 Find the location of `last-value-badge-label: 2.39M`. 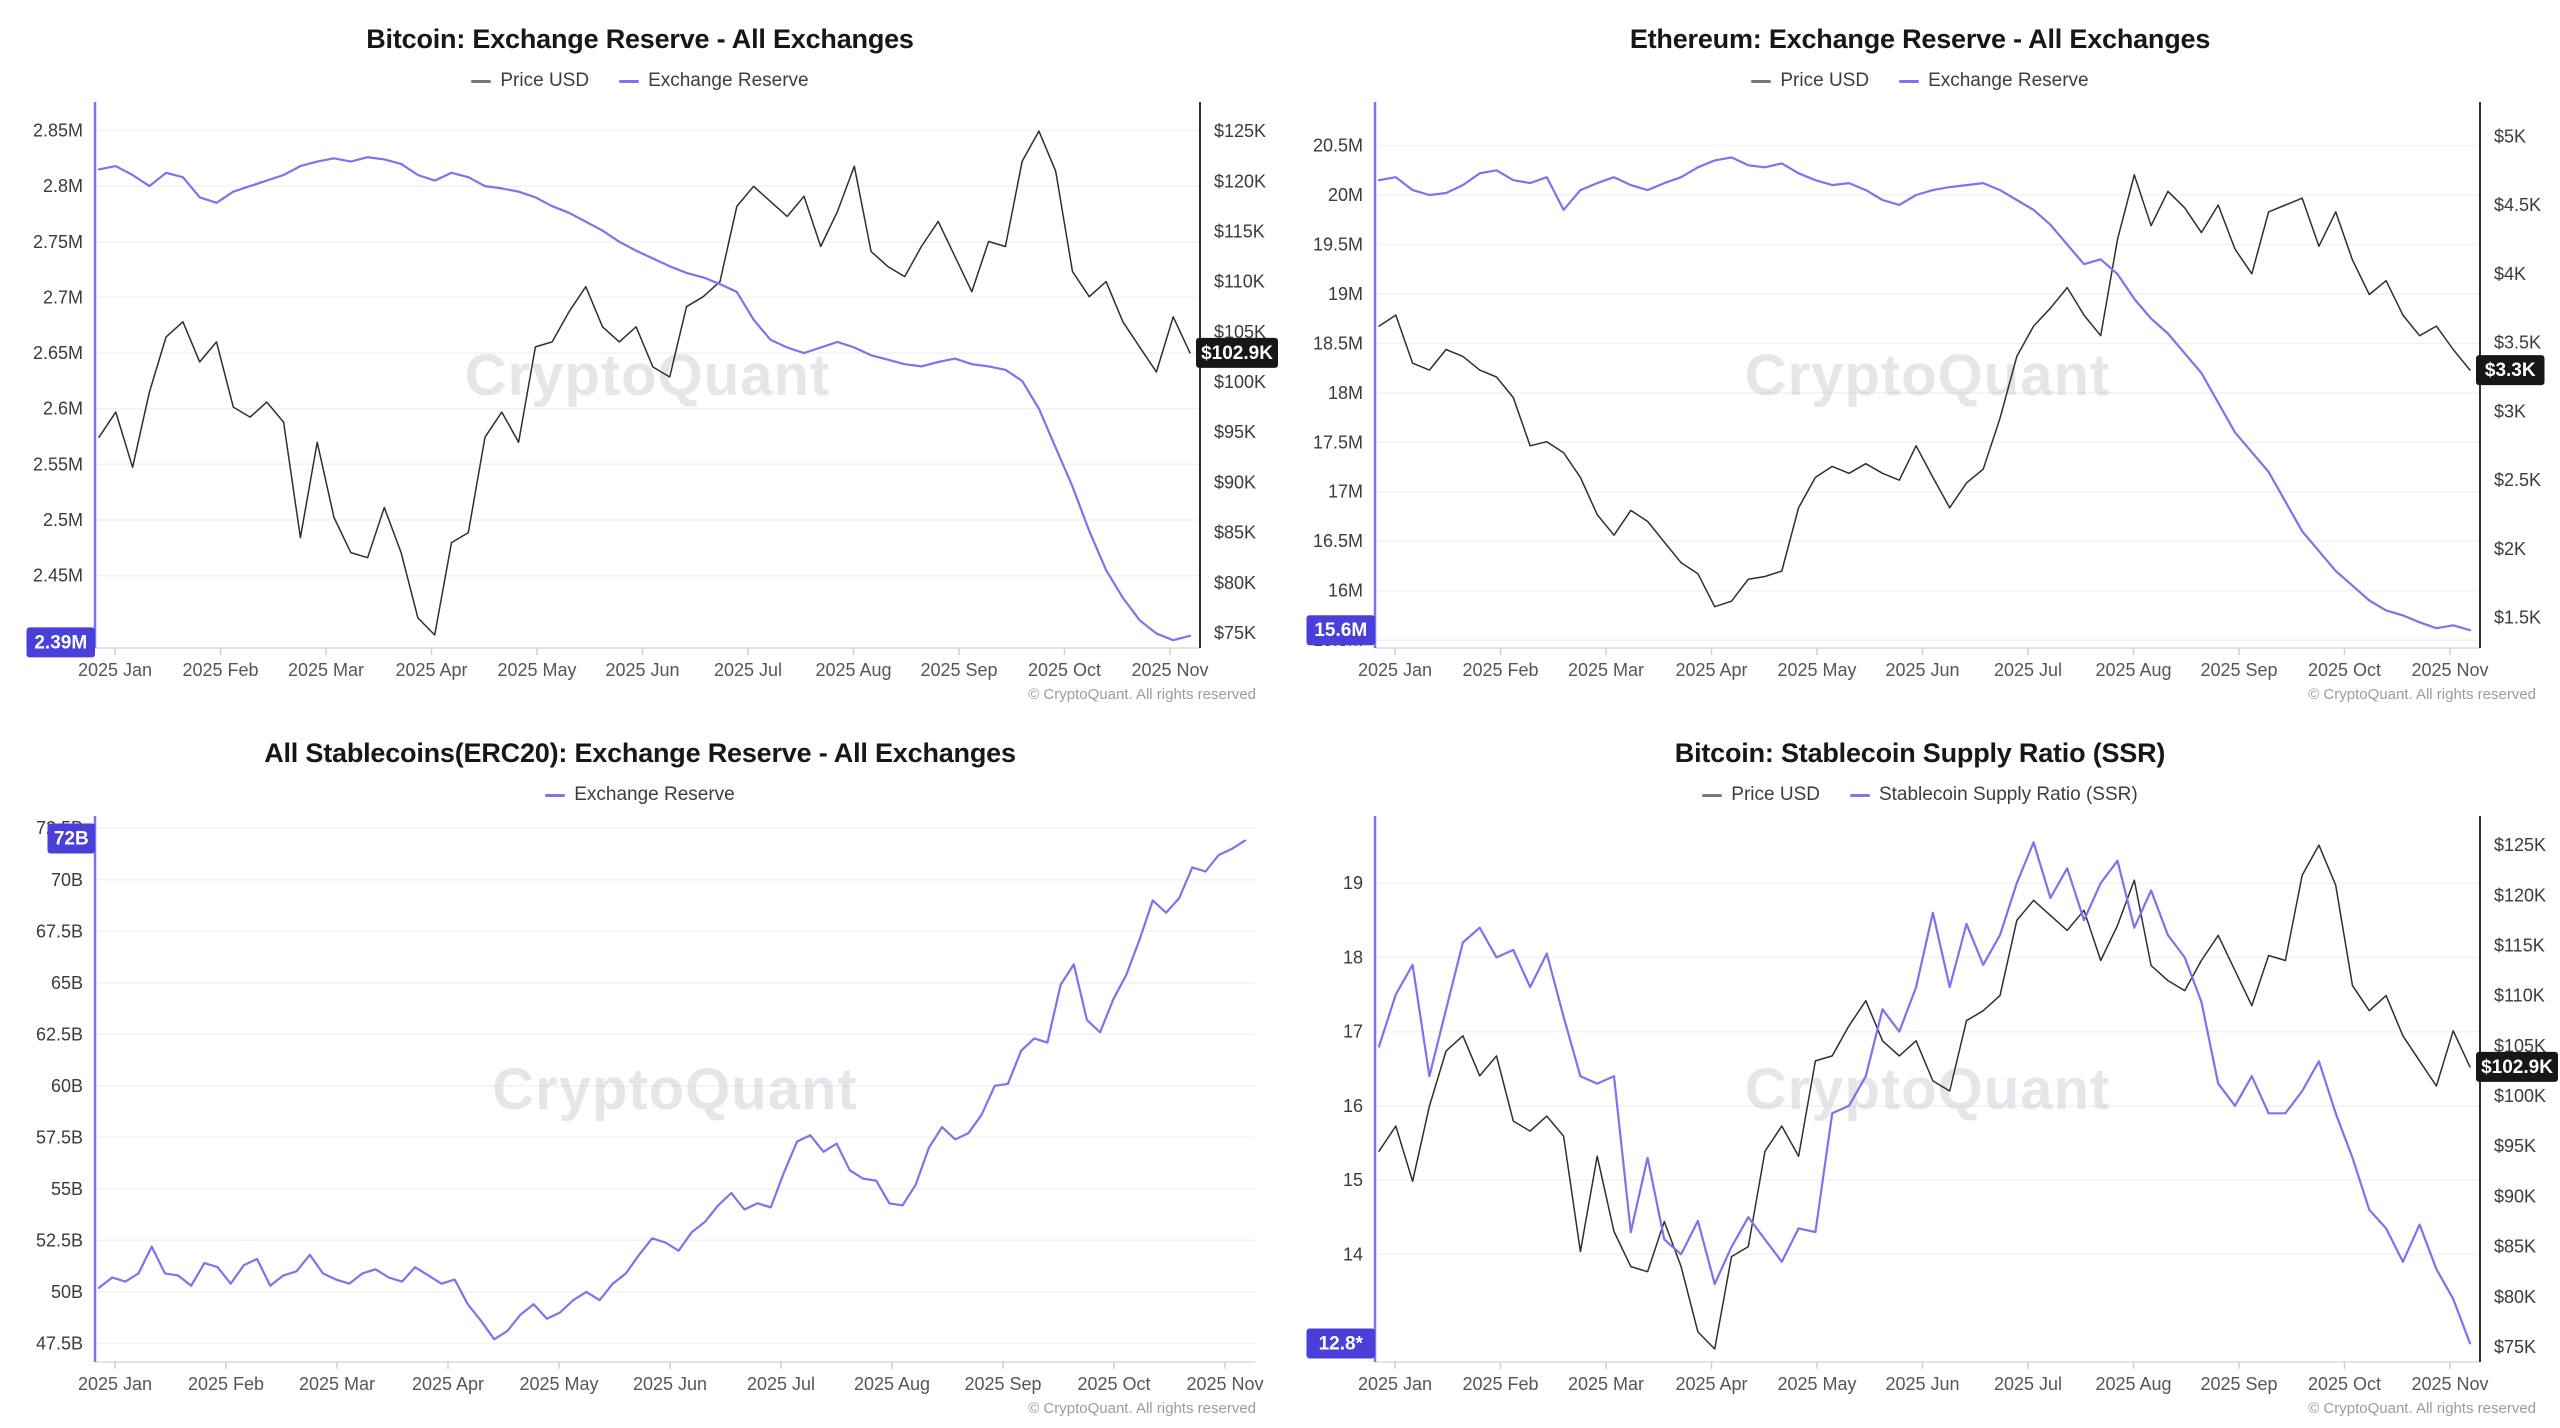

last-value-badge-label: 2.39M is located at coordinates (60, 642).